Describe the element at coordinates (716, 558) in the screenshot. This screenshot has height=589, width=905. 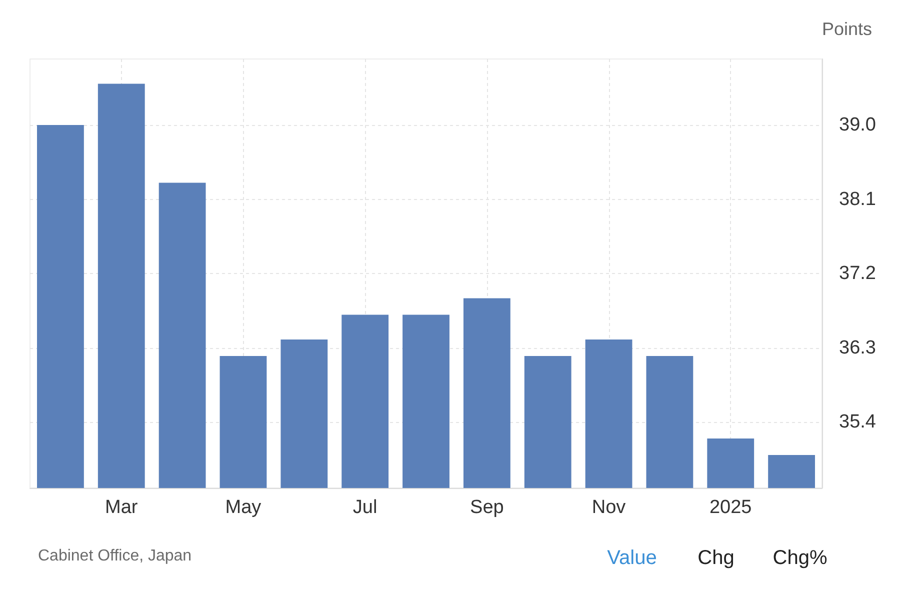
I see `text: Chg` at that location.